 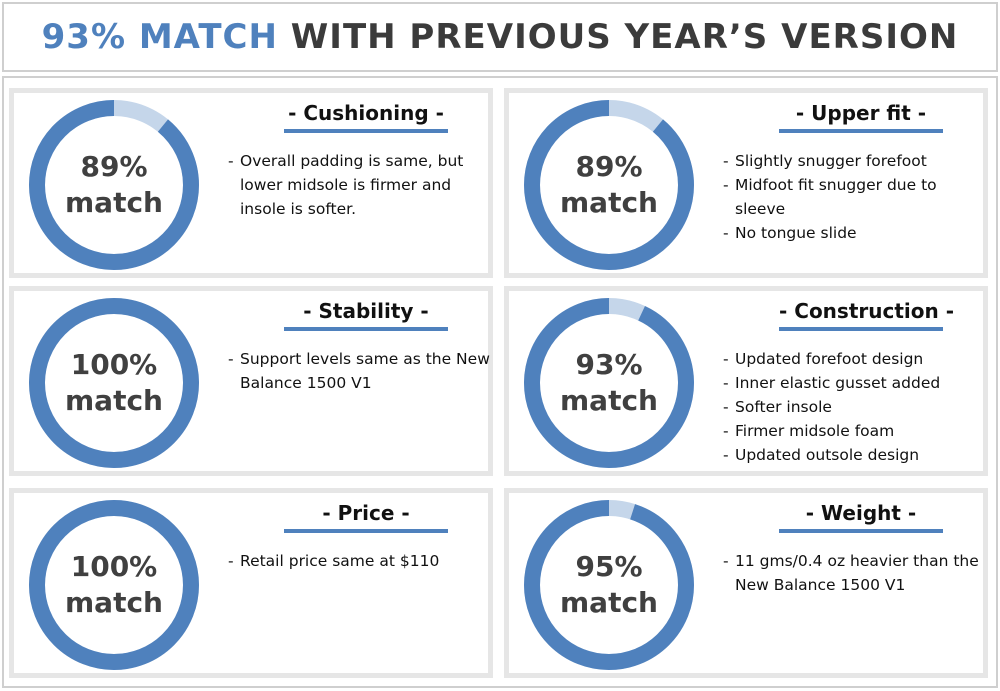 I want to click on title-highlight: 93% MATCH, so click(x=159, y=37).